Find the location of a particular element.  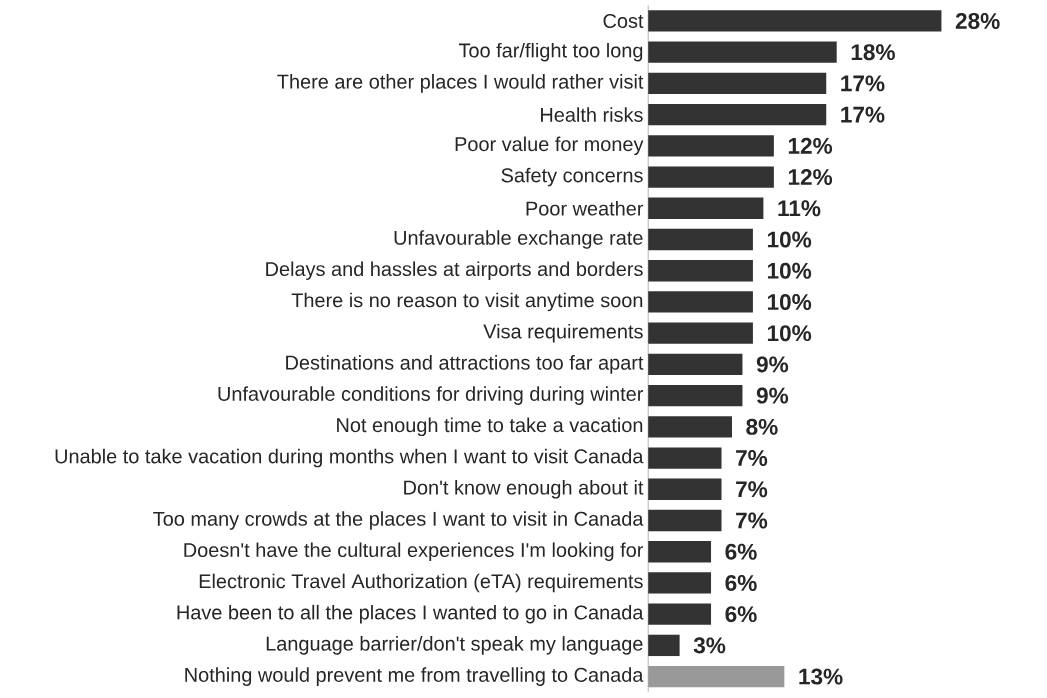

data-label: 3% is located at coordinates (709, 645).